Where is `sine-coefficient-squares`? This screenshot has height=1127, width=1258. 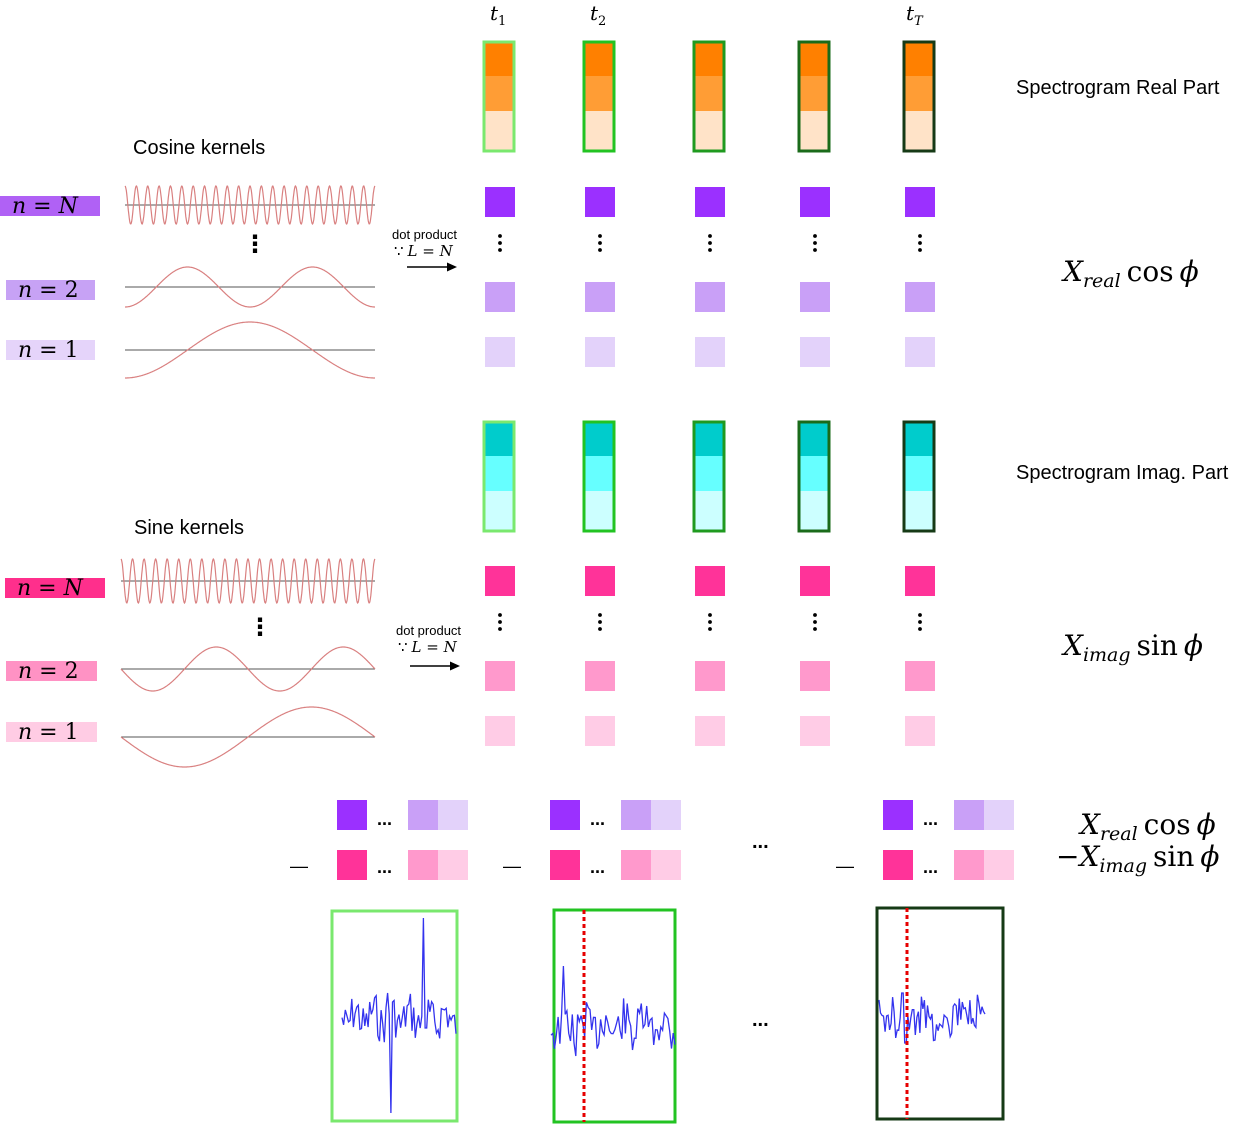
sine-coefficient-squares is located at coordinates (710, 656).